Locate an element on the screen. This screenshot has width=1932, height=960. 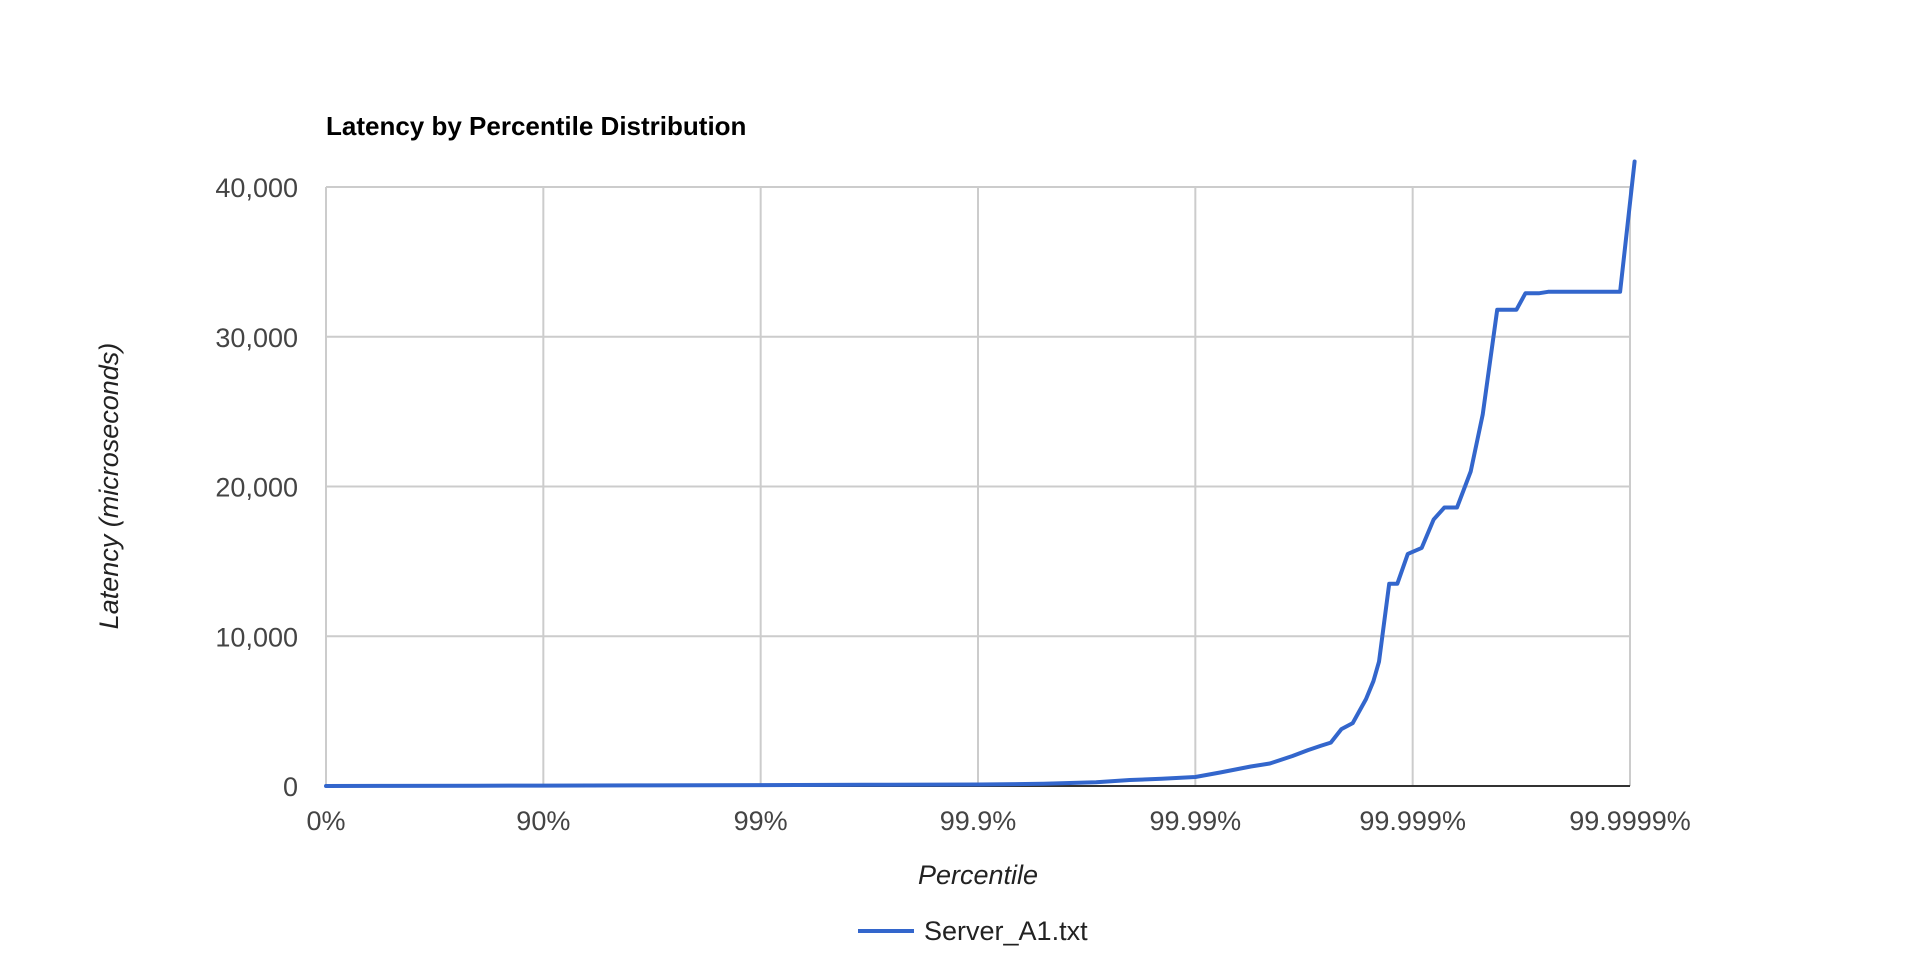
y-tick-label: 10,000 is located at coordinates (256, 637).